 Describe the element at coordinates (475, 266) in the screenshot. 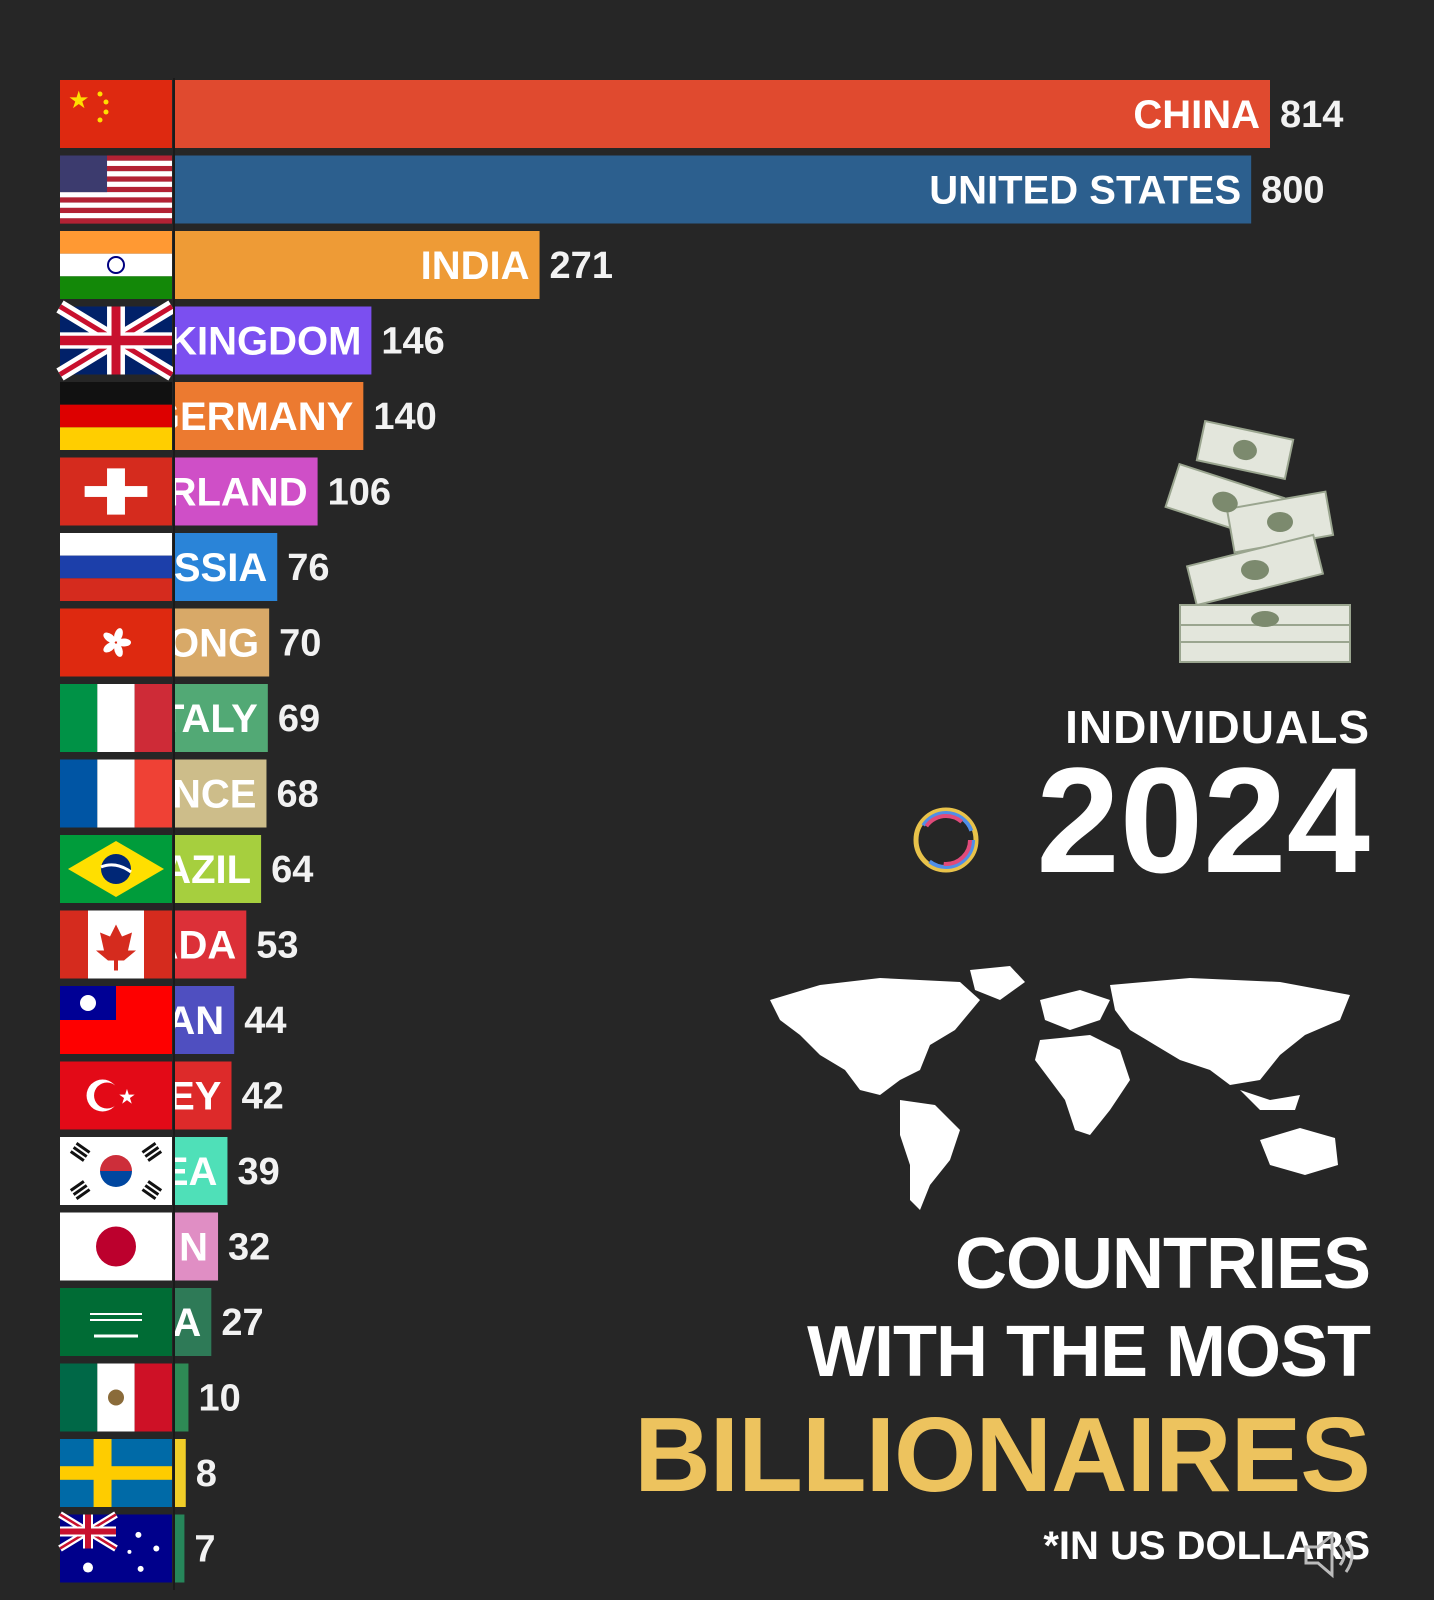

I see `bar-label-india: INDIA` at that location.